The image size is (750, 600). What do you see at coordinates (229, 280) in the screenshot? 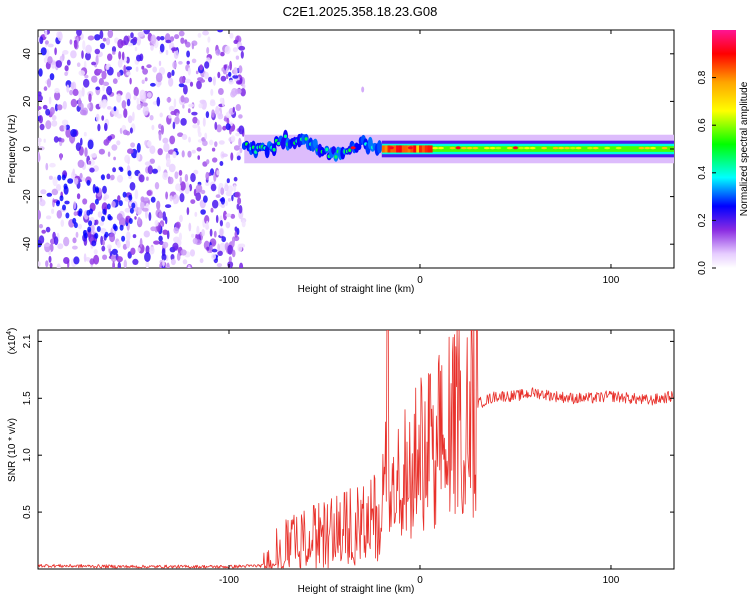
I see `spectrogram-xtick-label: -100` at bounding box center [229, 280].